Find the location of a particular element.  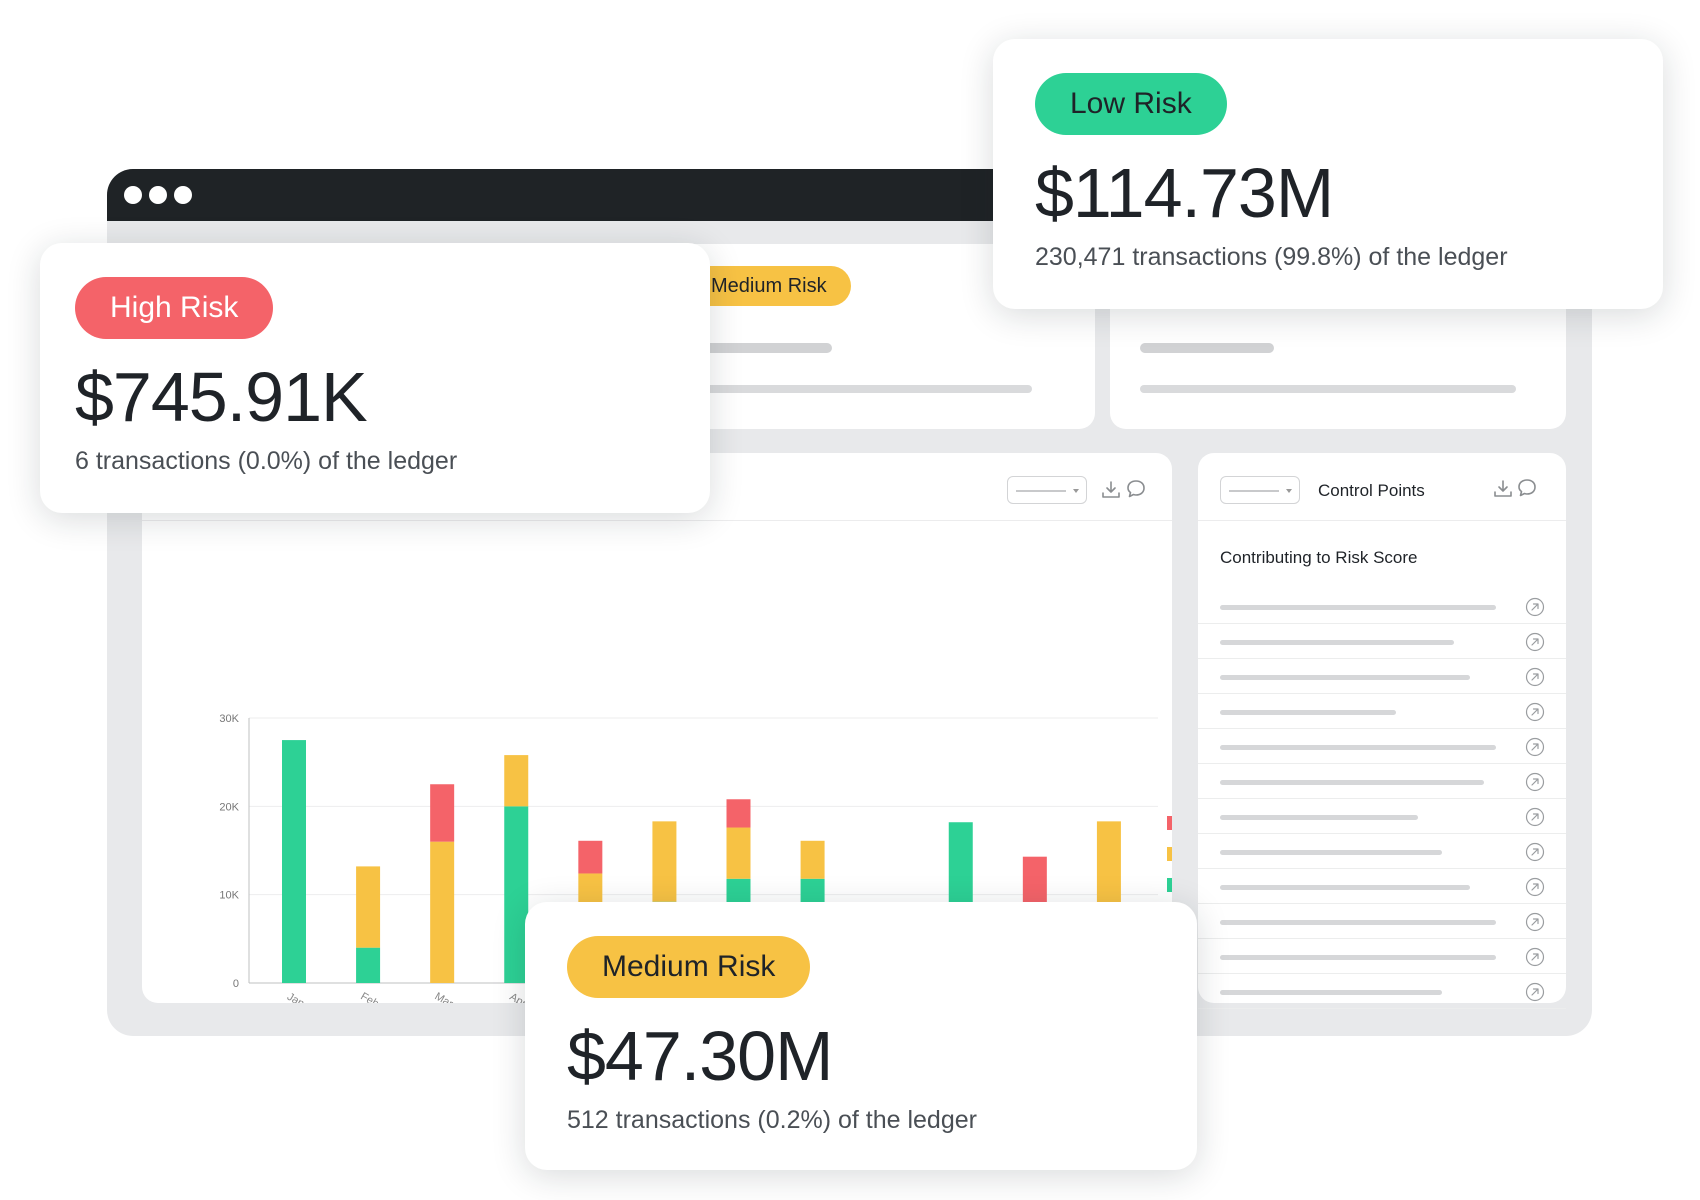

contributing-subtitle: Contributing to Risk Score is located at coordinates (1319, 557).